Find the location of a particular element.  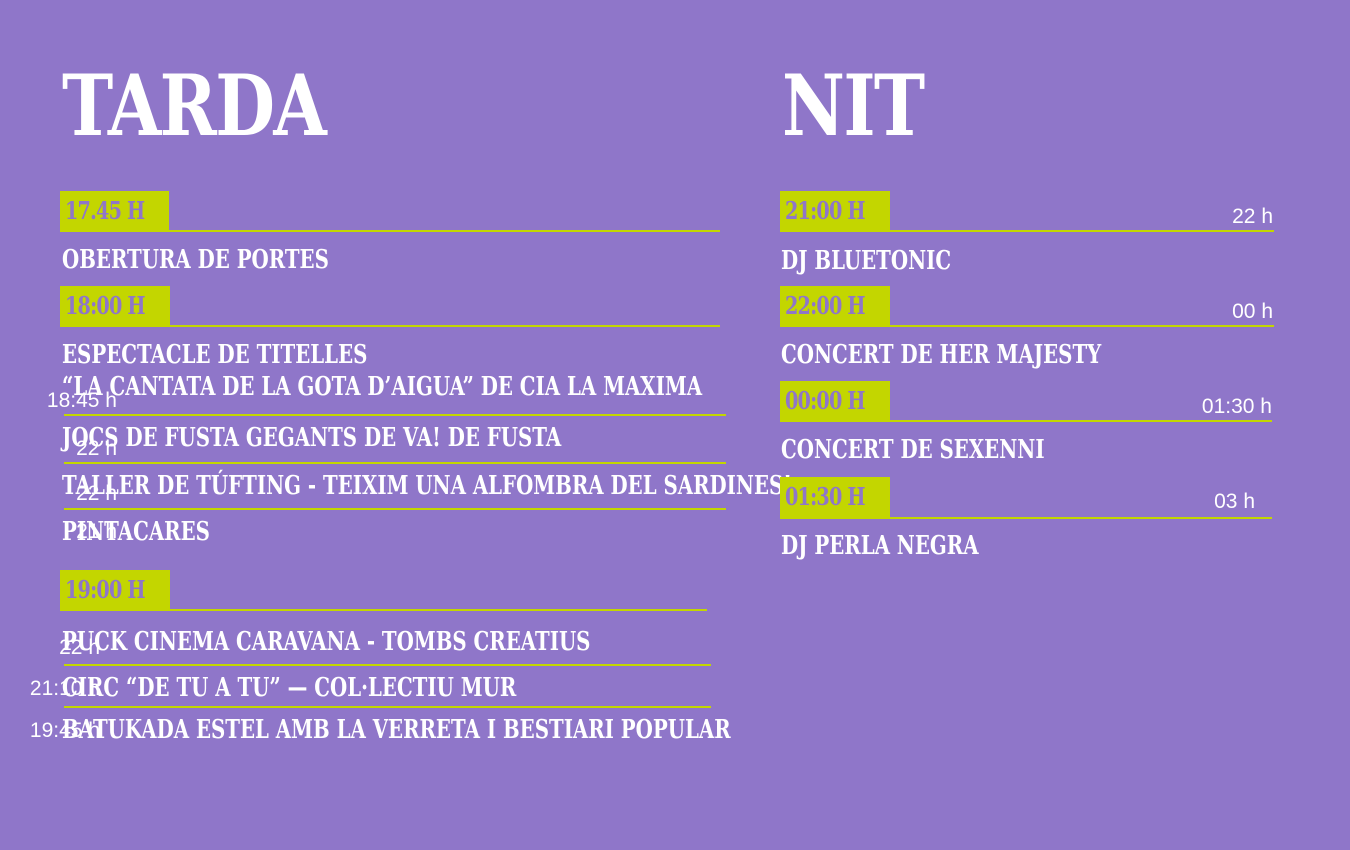

event-end-time: 21 h is located at coordinates (96, 531).